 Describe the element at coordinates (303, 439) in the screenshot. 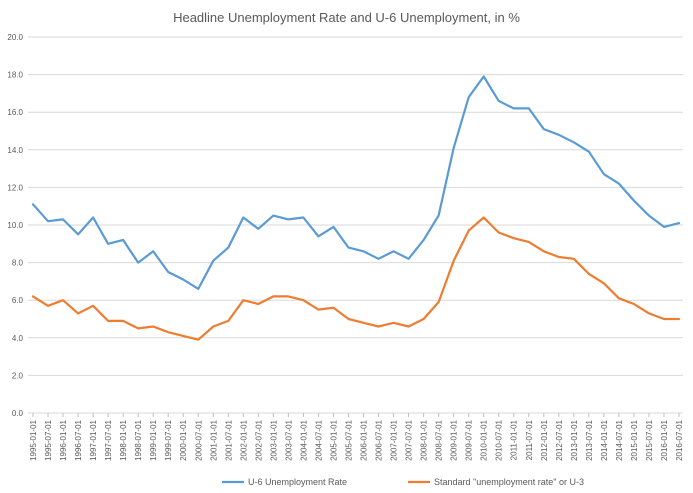

I see `x-tick-label: 2004-01-01` at that location.